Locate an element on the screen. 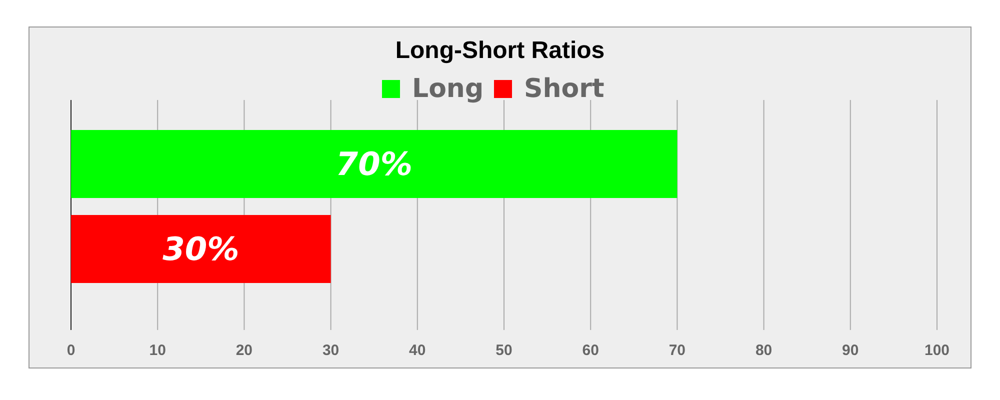  chart-title: Long-Short Ratios is located at coordinates (500, 50).